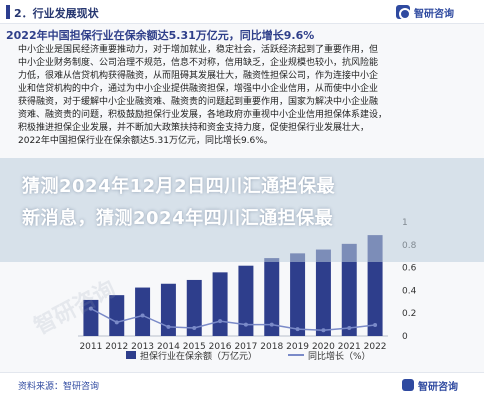 This screenshot has height=400, width=484. What do you see at coordinates (145, 141) in the screenshot?
I see `paragraph-line: 2022年中国担保行业在保余额达5.31万亿元，同比增长9.6%。` at bounding box center [145, 141].